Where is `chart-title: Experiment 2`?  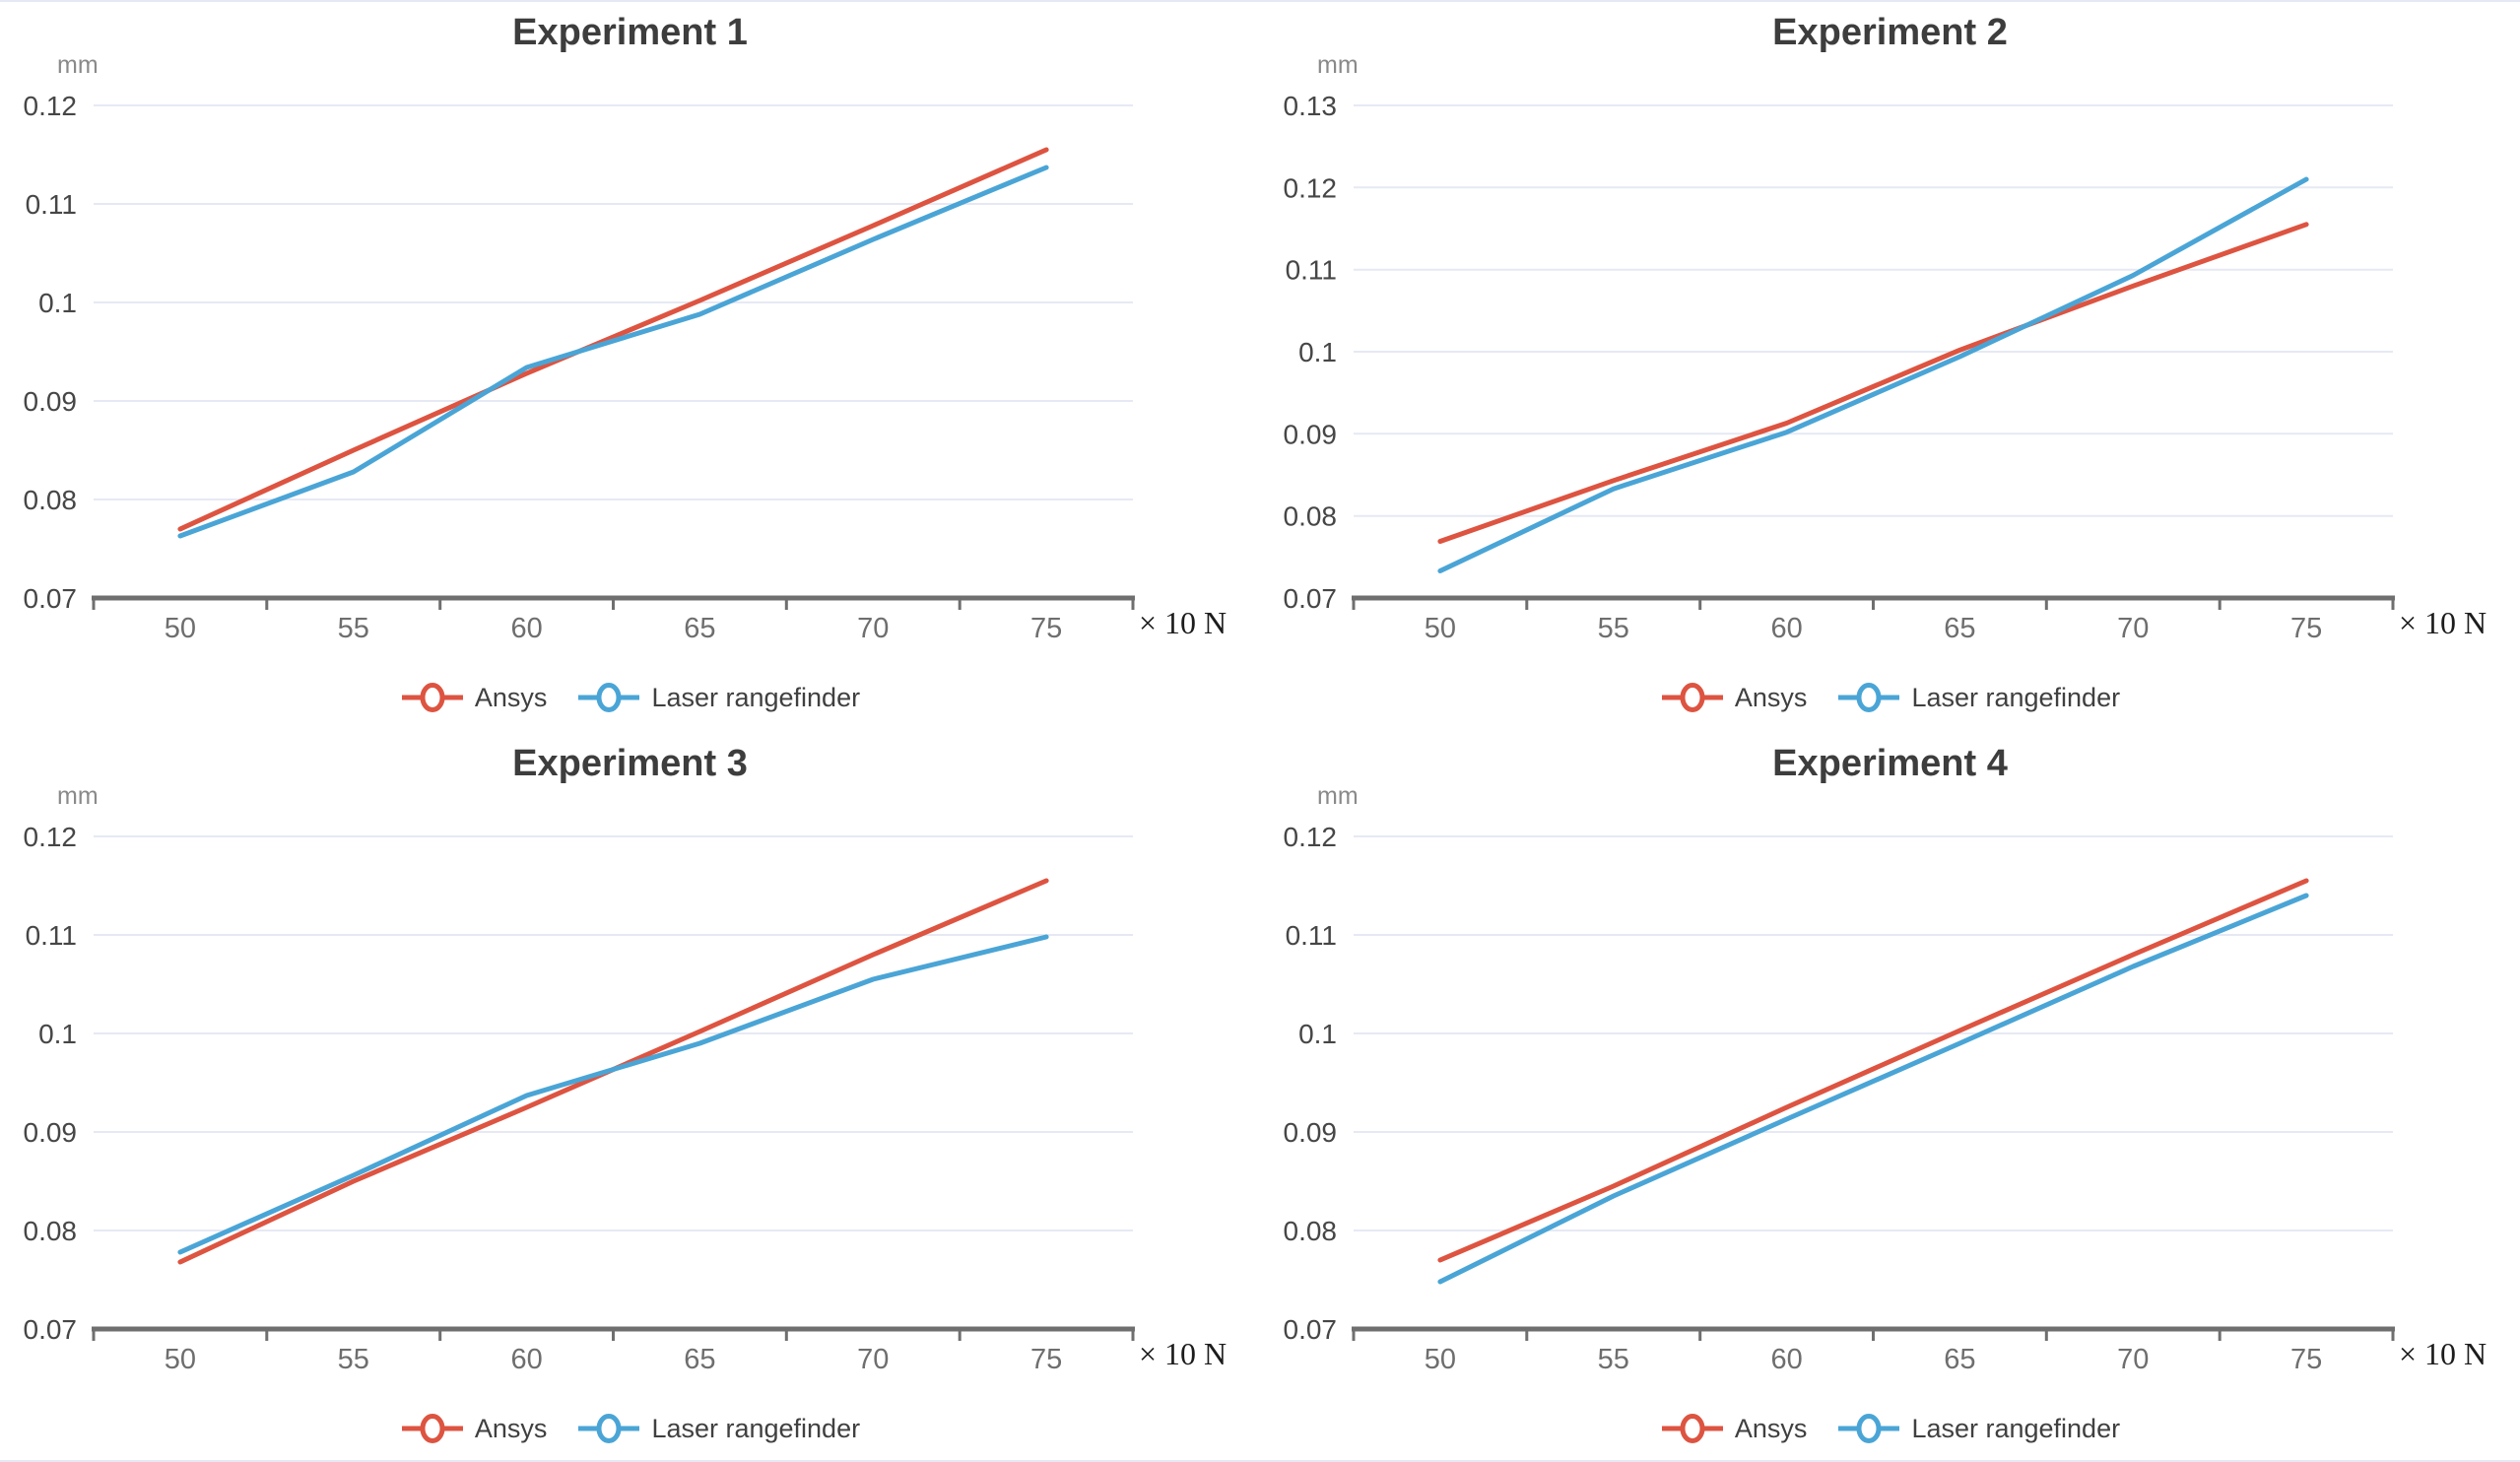
chart-title: Experiment 2 is located at coordinates (1890, 32).